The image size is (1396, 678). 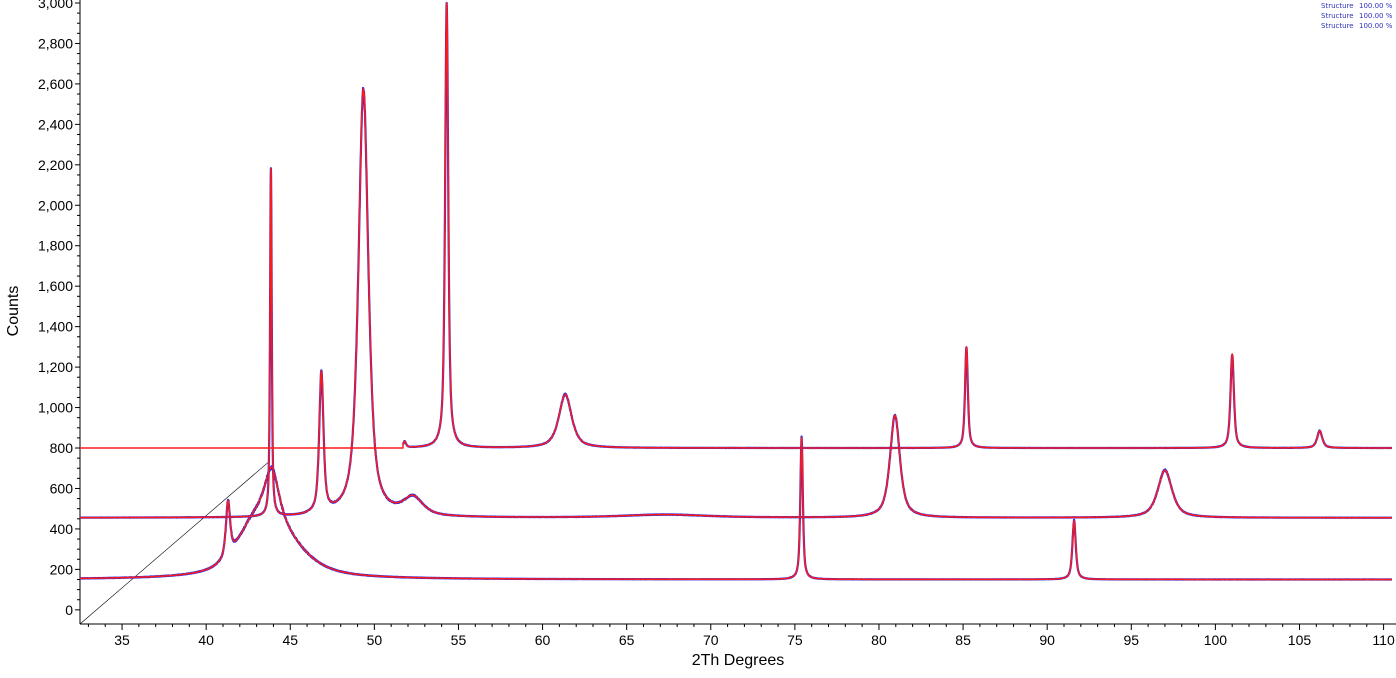 I want to click on y-tick-label: 1,200, so click(x=55, y=367).